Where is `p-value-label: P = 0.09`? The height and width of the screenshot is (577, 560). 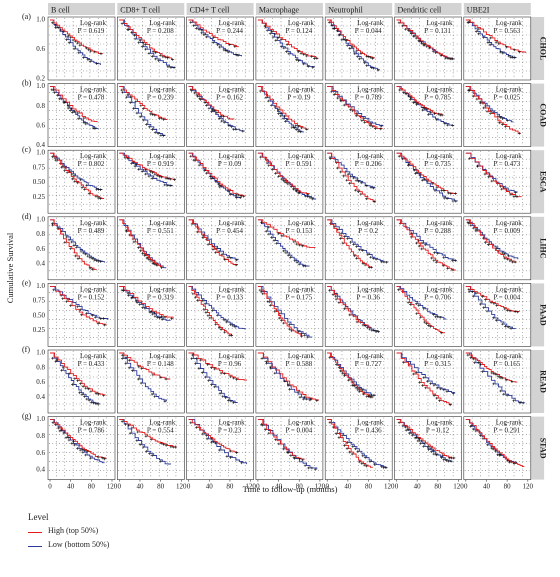
p-value-label: P = 0.09 is located at coordinates (230, 164).